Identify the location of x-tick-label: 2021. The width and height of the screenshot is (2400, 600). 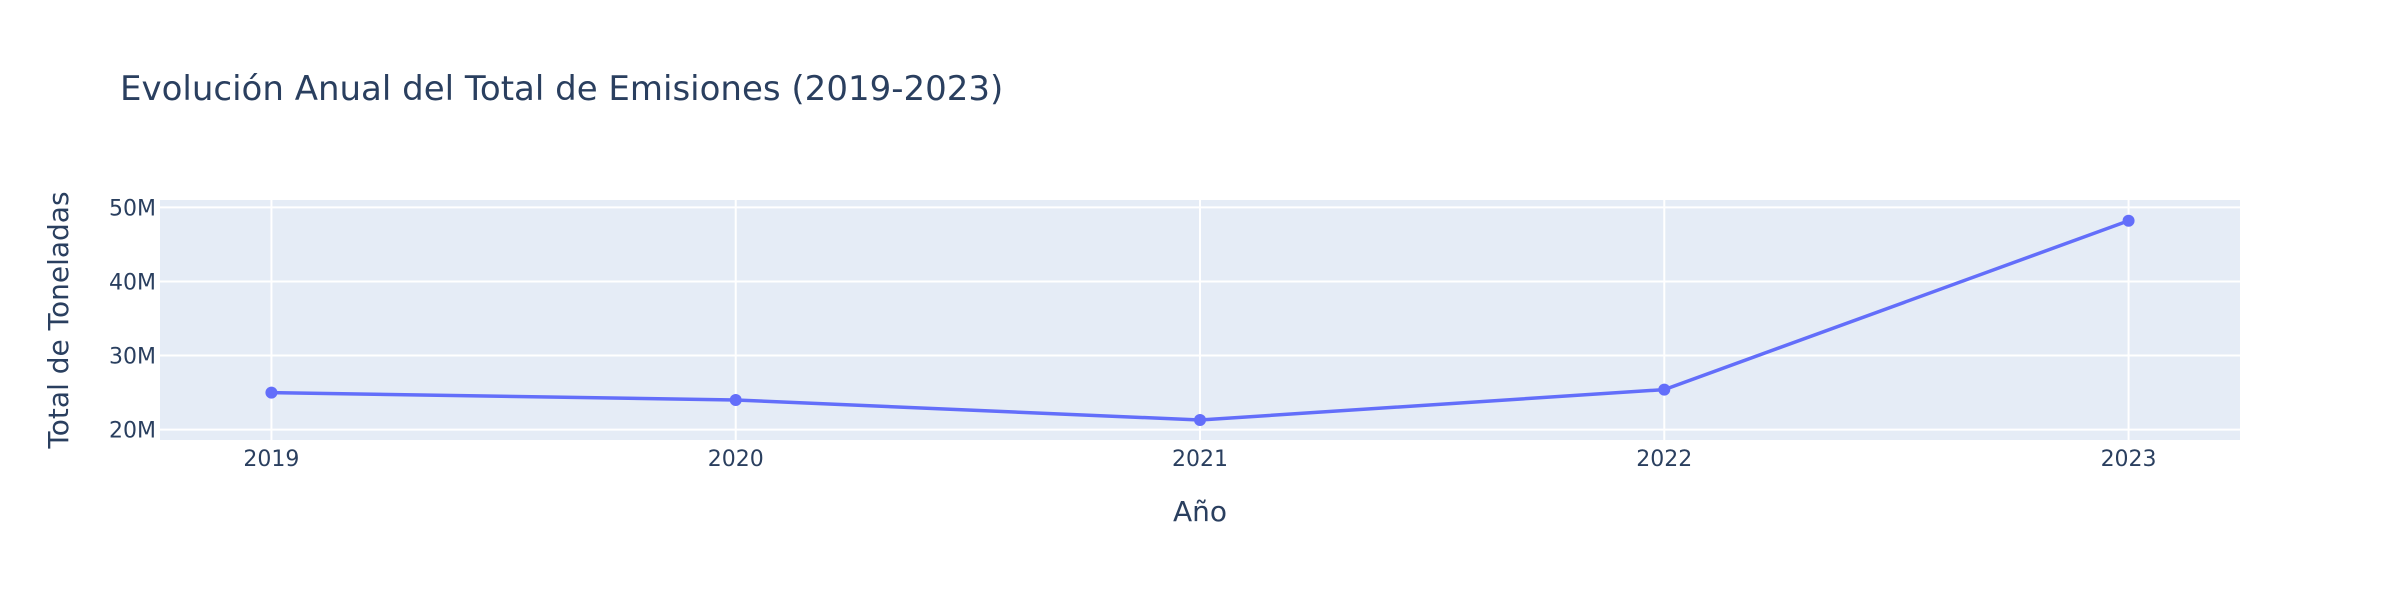
(1200, 459).